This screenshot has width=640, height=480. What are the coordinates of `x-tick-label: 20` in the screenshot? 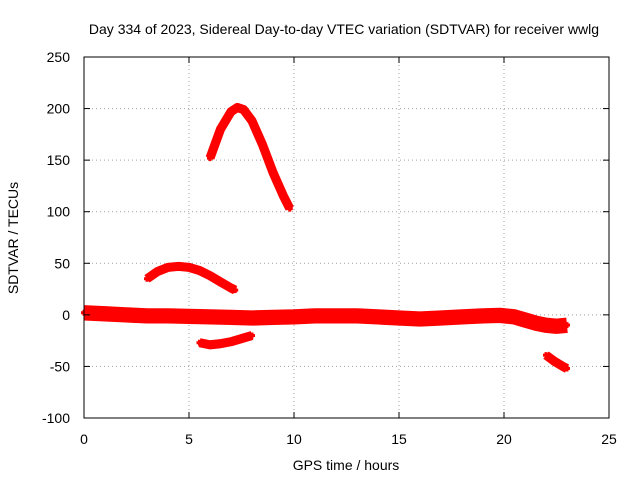 It's located at (504, 439).